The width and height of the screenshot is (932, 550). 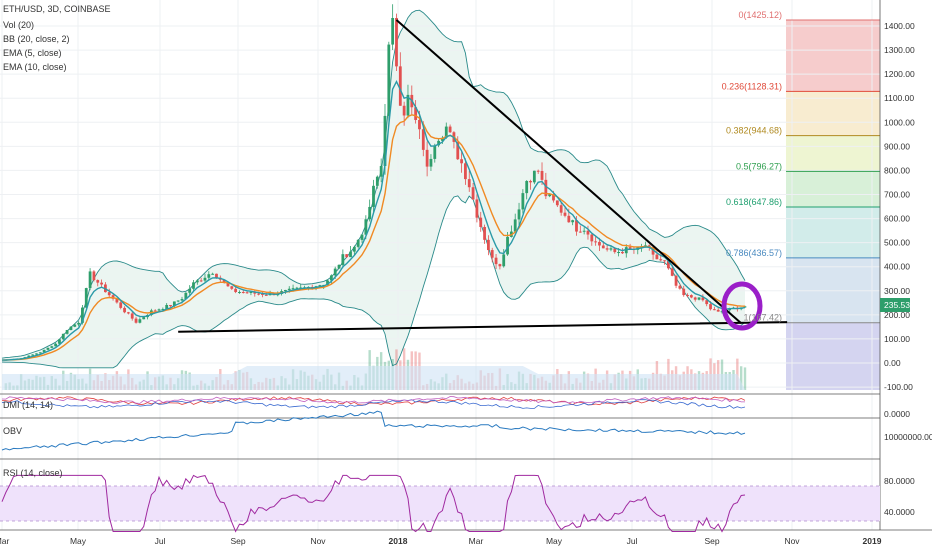 I want to click on time-tick-label: Jul, so click(x=160, y=541).